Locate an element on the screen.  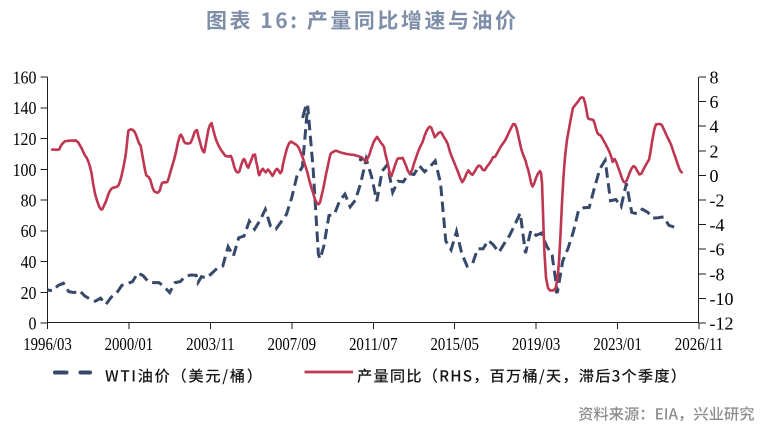
svg-text: 8 is located at coordinates (714, 78).